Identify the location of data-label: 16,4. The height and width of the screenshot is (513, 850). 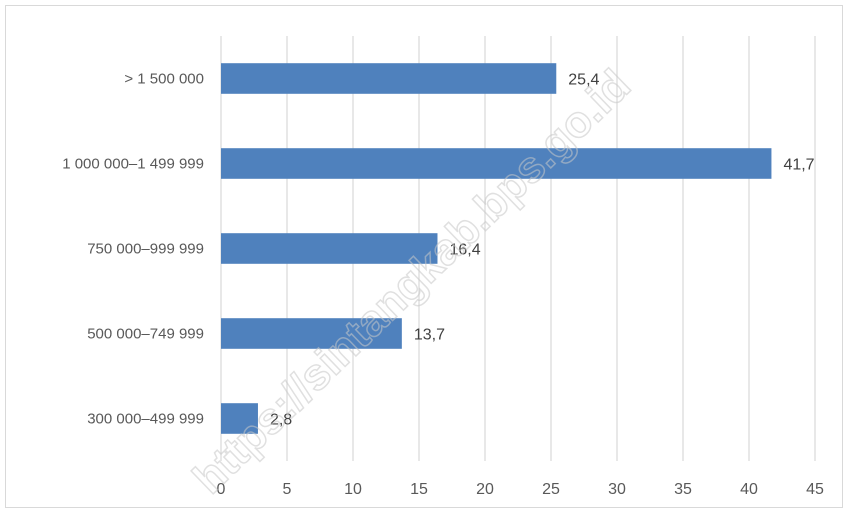
(464, 250).